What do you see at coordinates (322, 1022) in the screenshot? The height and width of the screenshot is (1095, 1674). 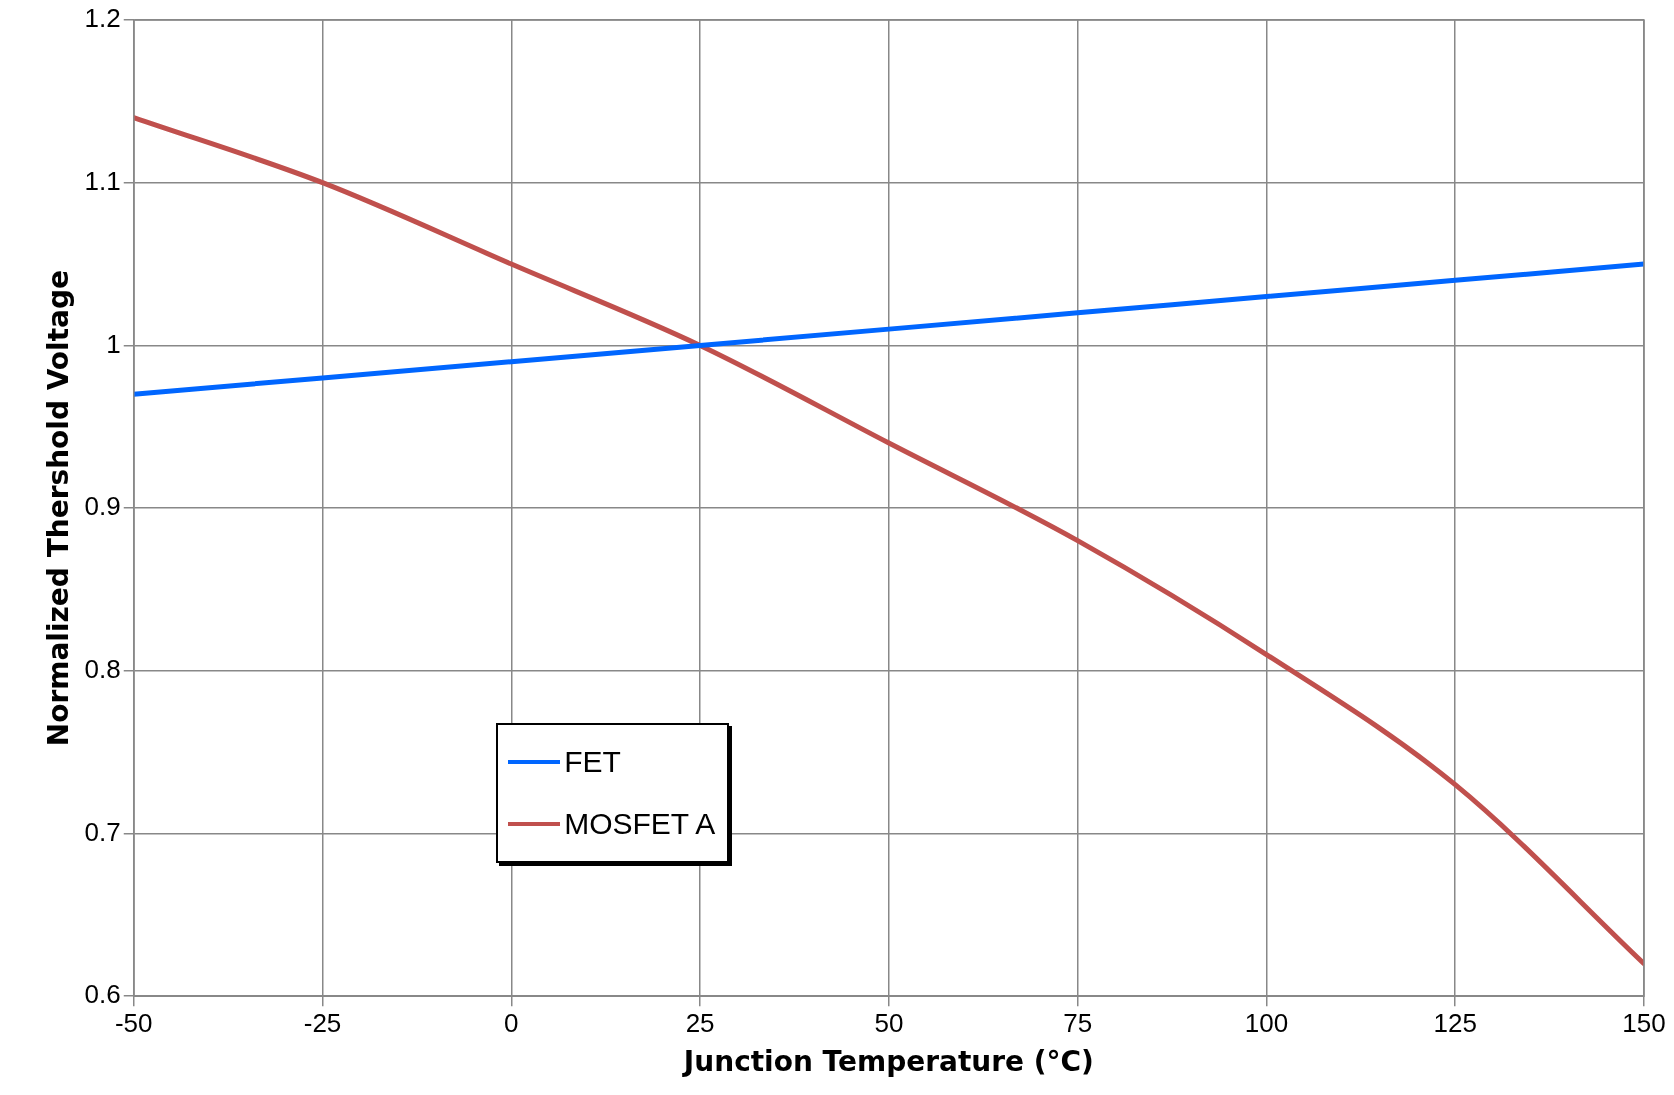 I see `x-tick-label: -25` at bounding box center [322, 1022].